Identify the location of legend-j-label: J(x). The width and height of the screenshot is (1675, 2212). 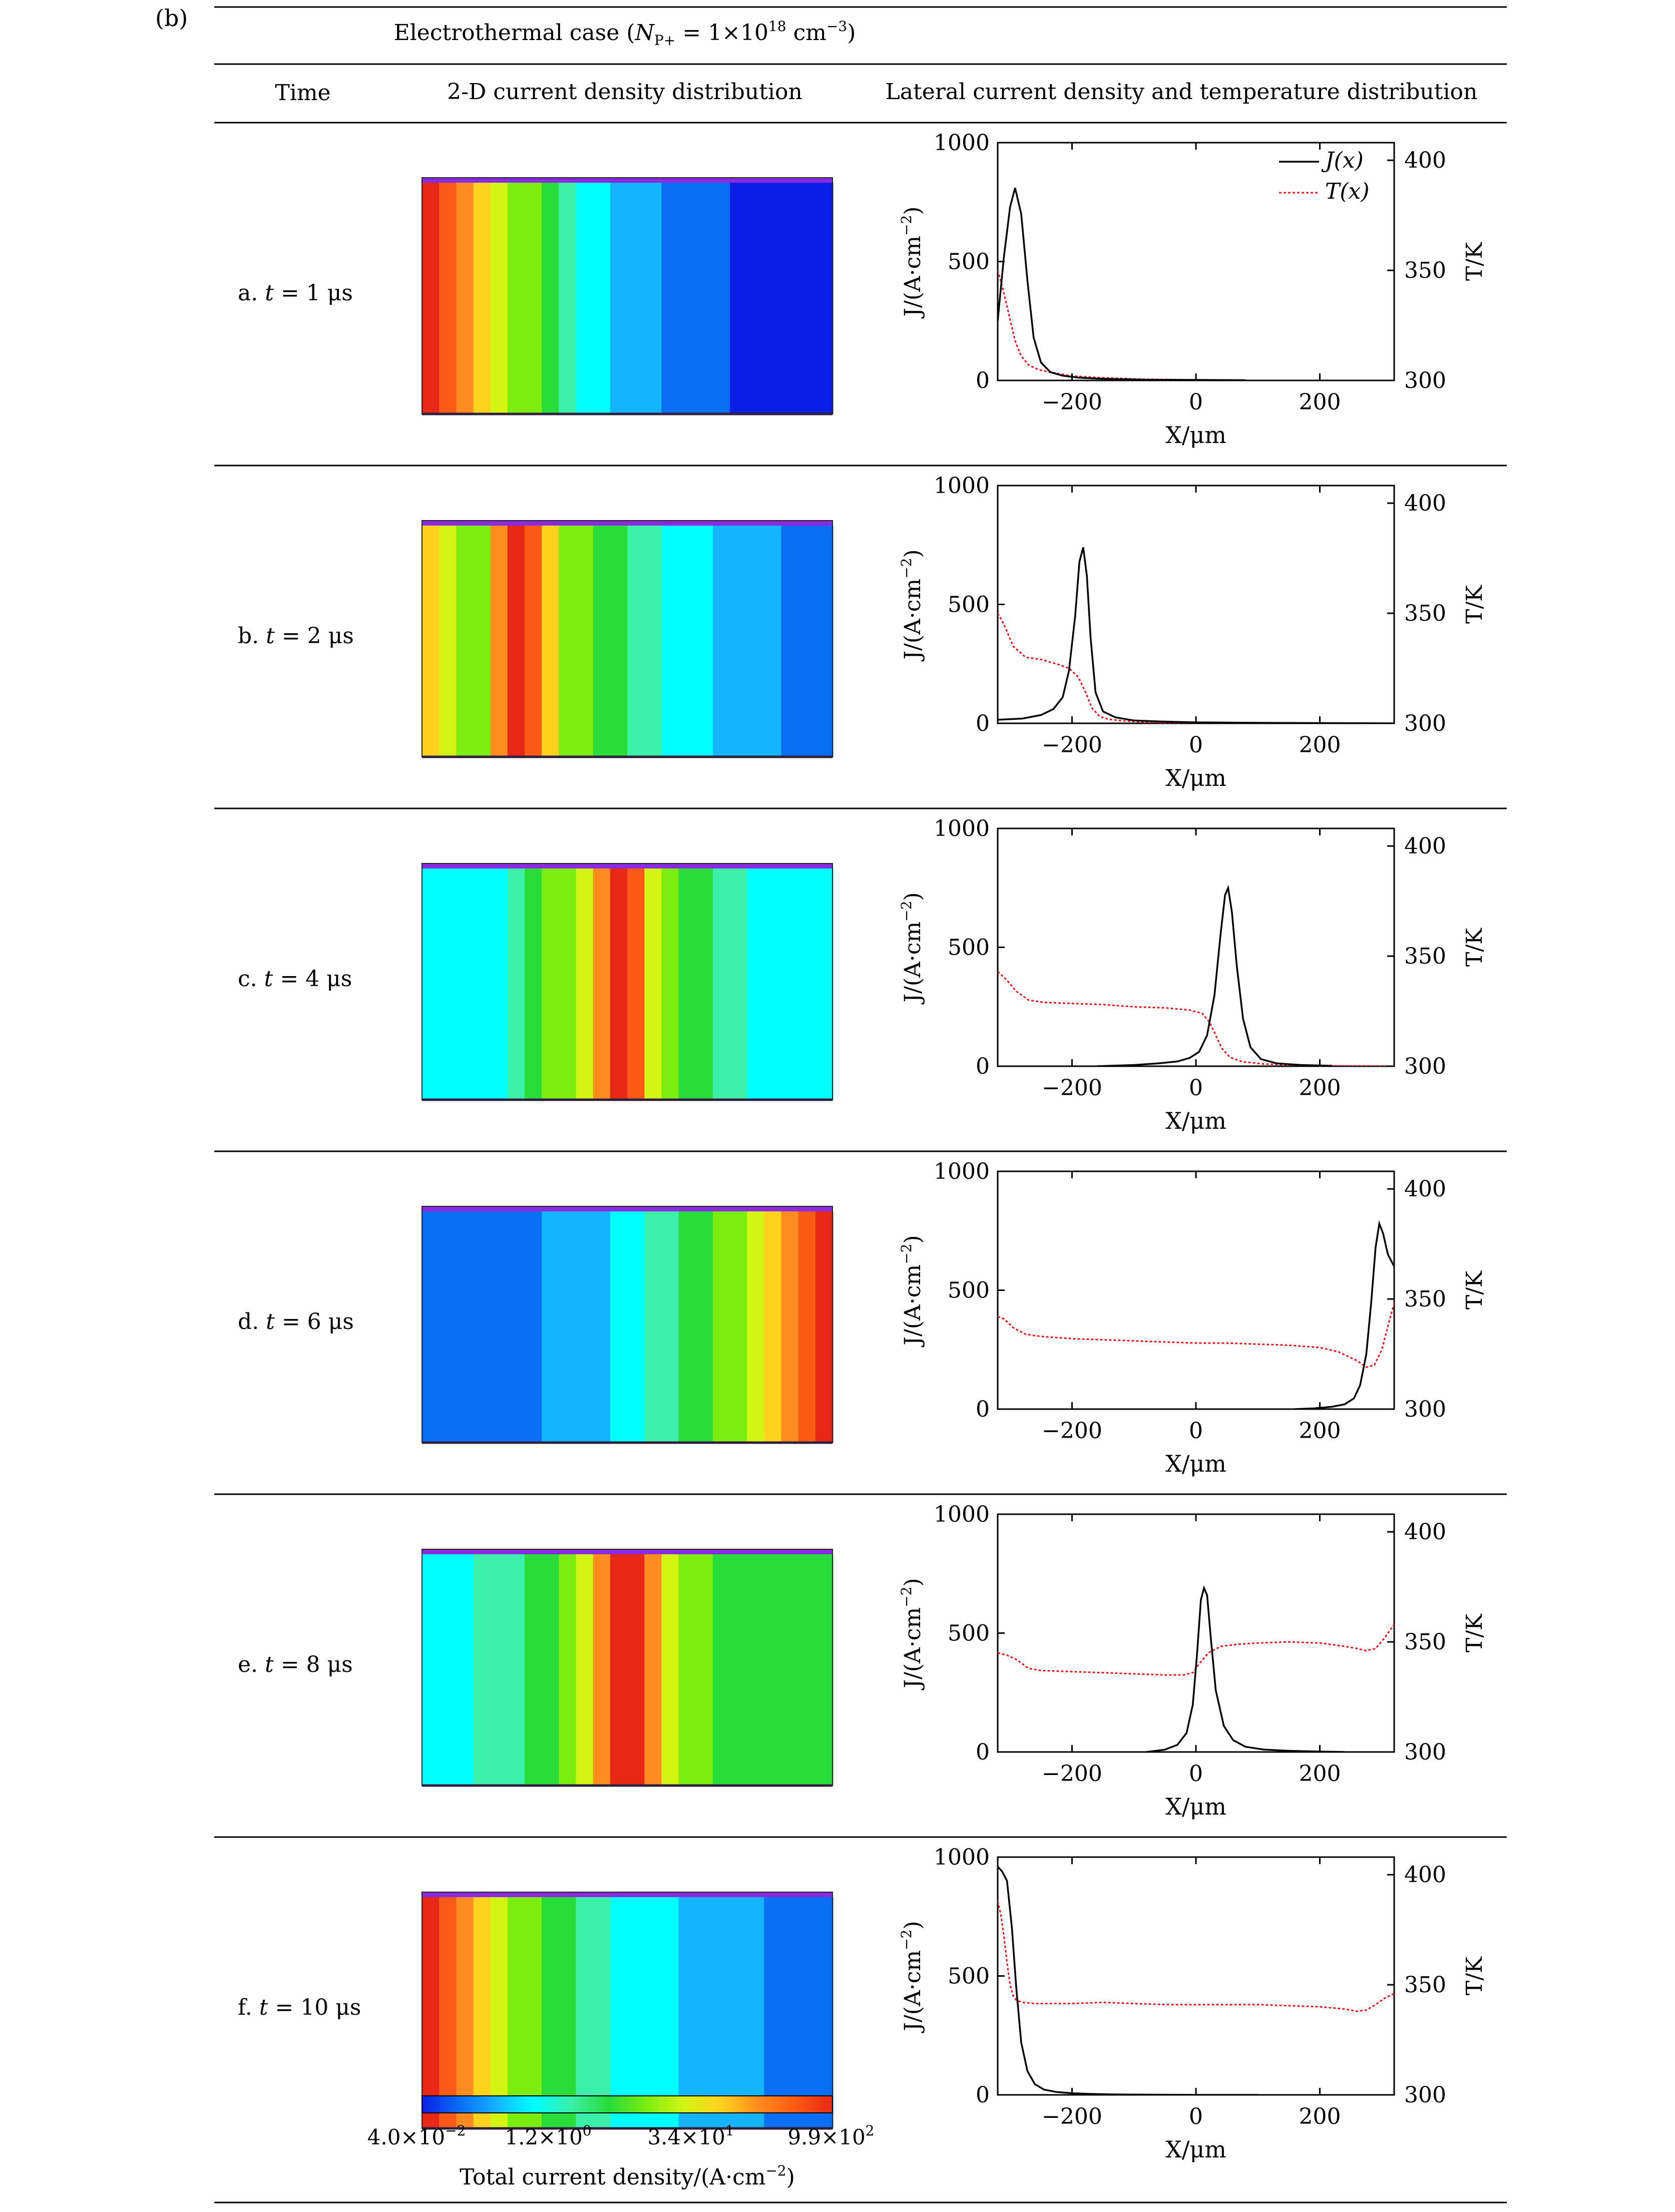
(1343, 160).